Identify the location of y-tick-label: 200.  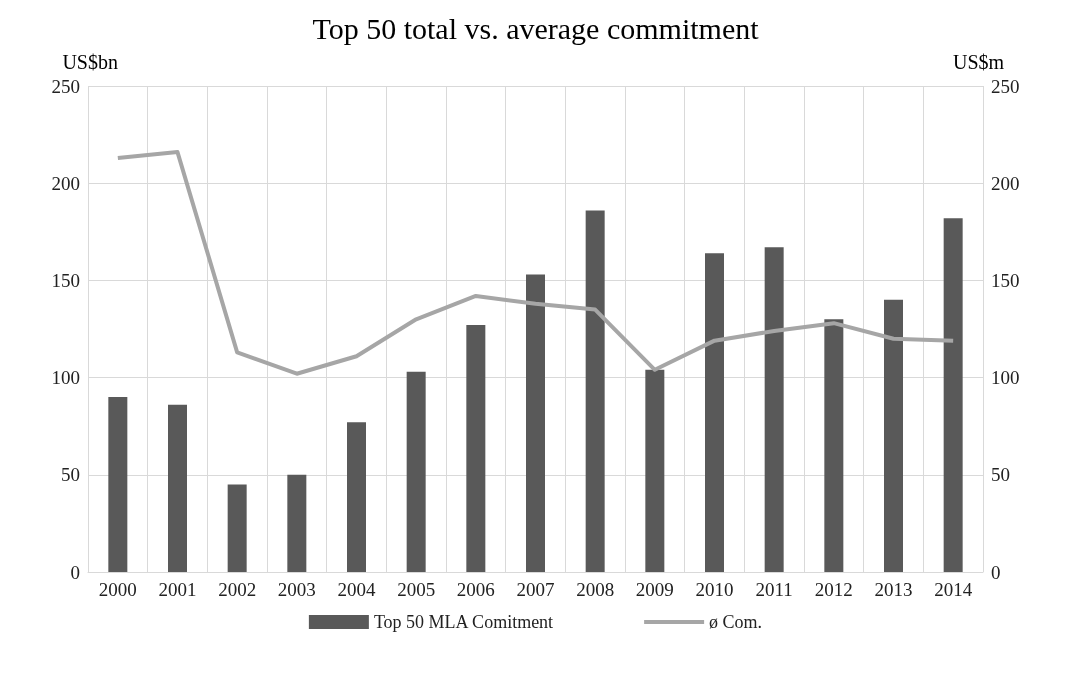
(65, 183).